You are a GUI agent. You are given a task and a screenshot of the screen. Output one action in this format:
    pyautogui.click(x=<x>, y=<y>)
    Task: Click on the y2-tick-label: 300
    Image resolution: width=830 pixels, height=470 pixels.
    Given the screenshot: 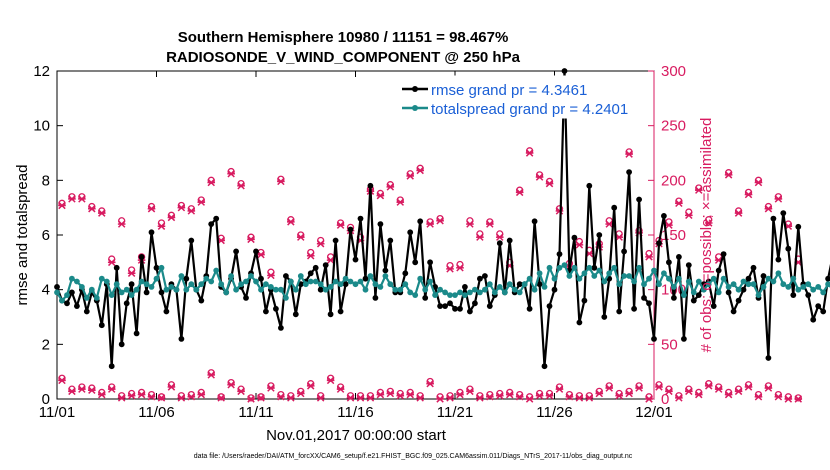 What is the action you would take?
    pyautogui.click(x=673, y=71)
    